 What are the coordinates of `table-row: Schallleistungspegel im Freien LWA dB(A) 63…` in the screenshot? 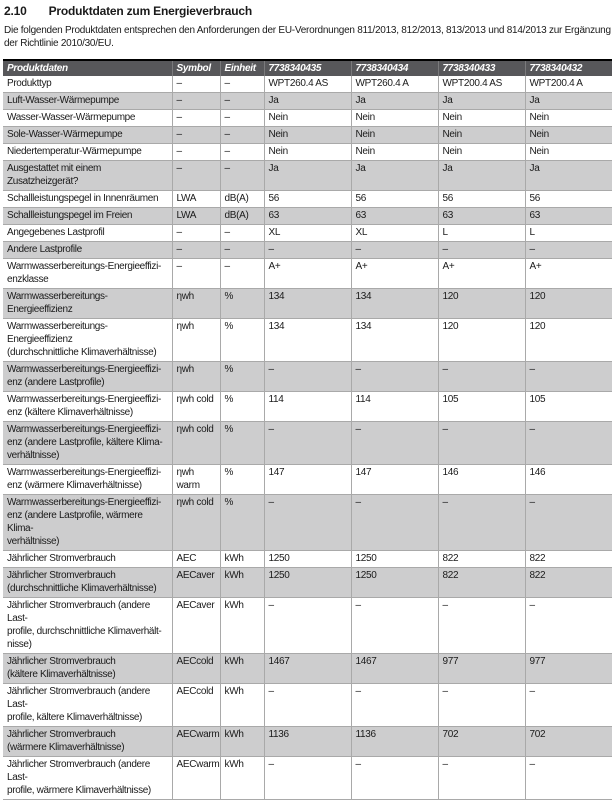 It's located at (307, 216).